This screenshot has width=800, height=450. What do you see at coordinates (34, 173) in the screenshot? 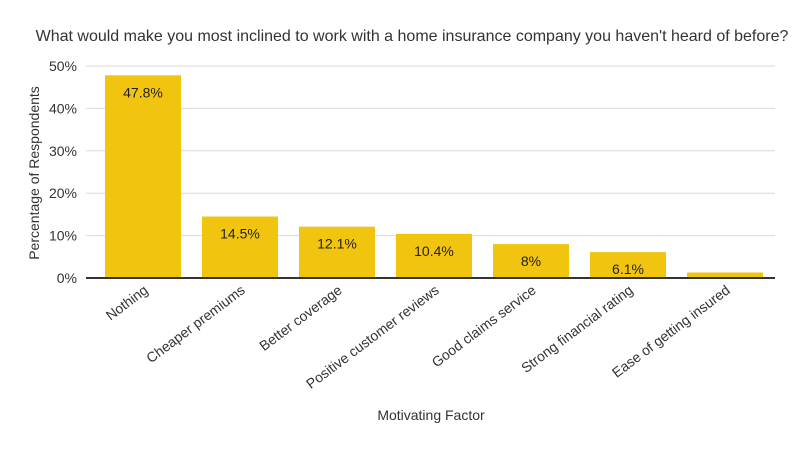
I see `y-axis-label: Percentage of Respondents` at bounding box center [34, 173].